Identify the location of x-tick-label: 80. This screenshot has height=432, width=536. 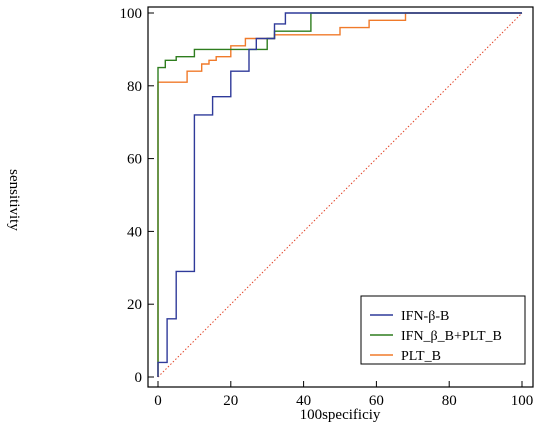
(449, 401).